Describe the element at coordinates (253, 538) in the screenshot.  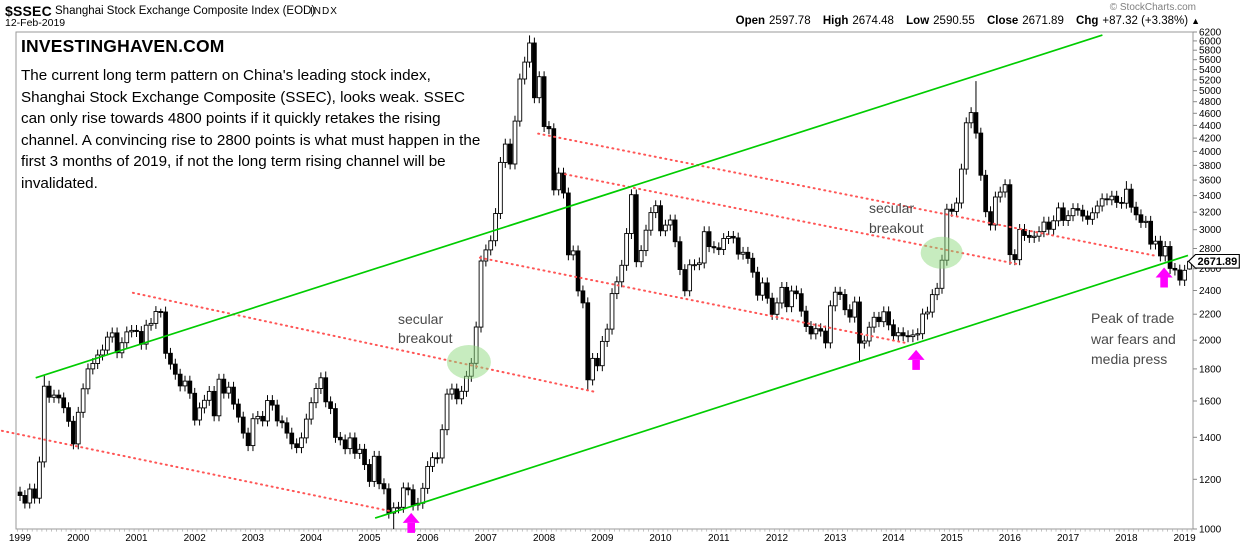
I see `svg-text: 2003` at that location.